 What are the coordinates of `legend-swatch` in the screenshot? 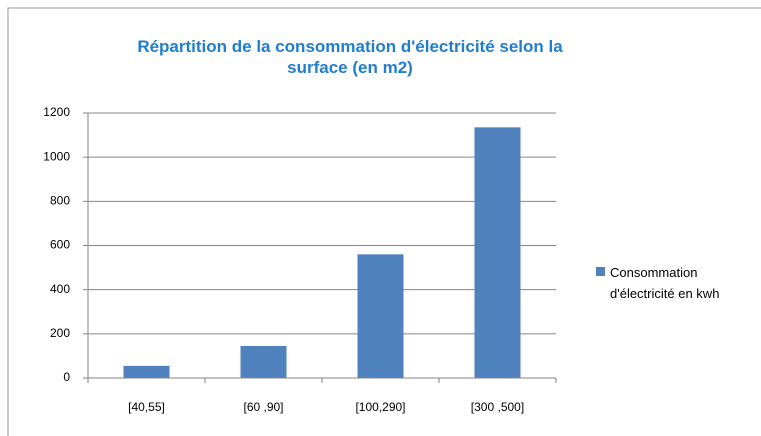 It's located at (600, 271).